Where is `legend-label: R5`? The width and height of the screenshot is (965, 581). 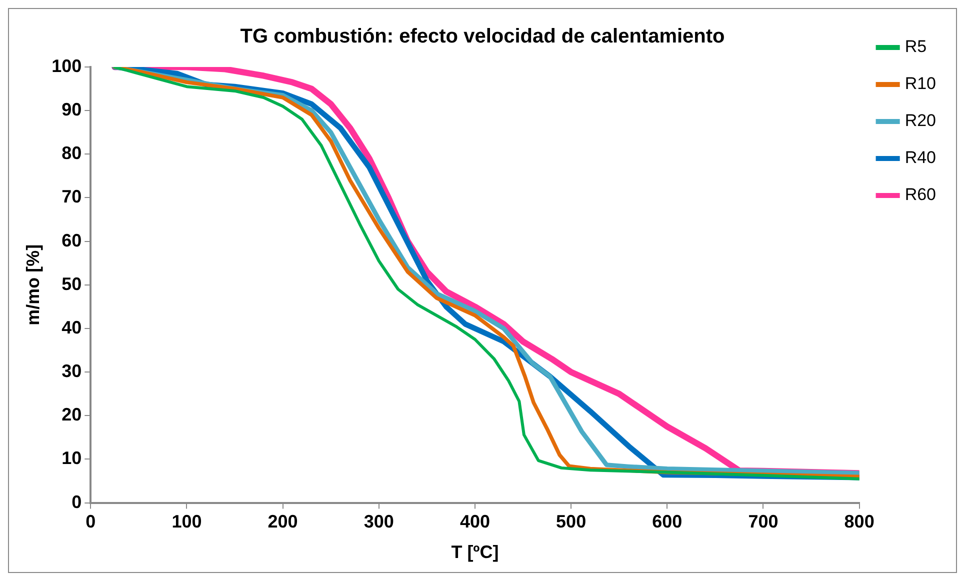
legend-label: R5 is located at coordinates (915, 46).